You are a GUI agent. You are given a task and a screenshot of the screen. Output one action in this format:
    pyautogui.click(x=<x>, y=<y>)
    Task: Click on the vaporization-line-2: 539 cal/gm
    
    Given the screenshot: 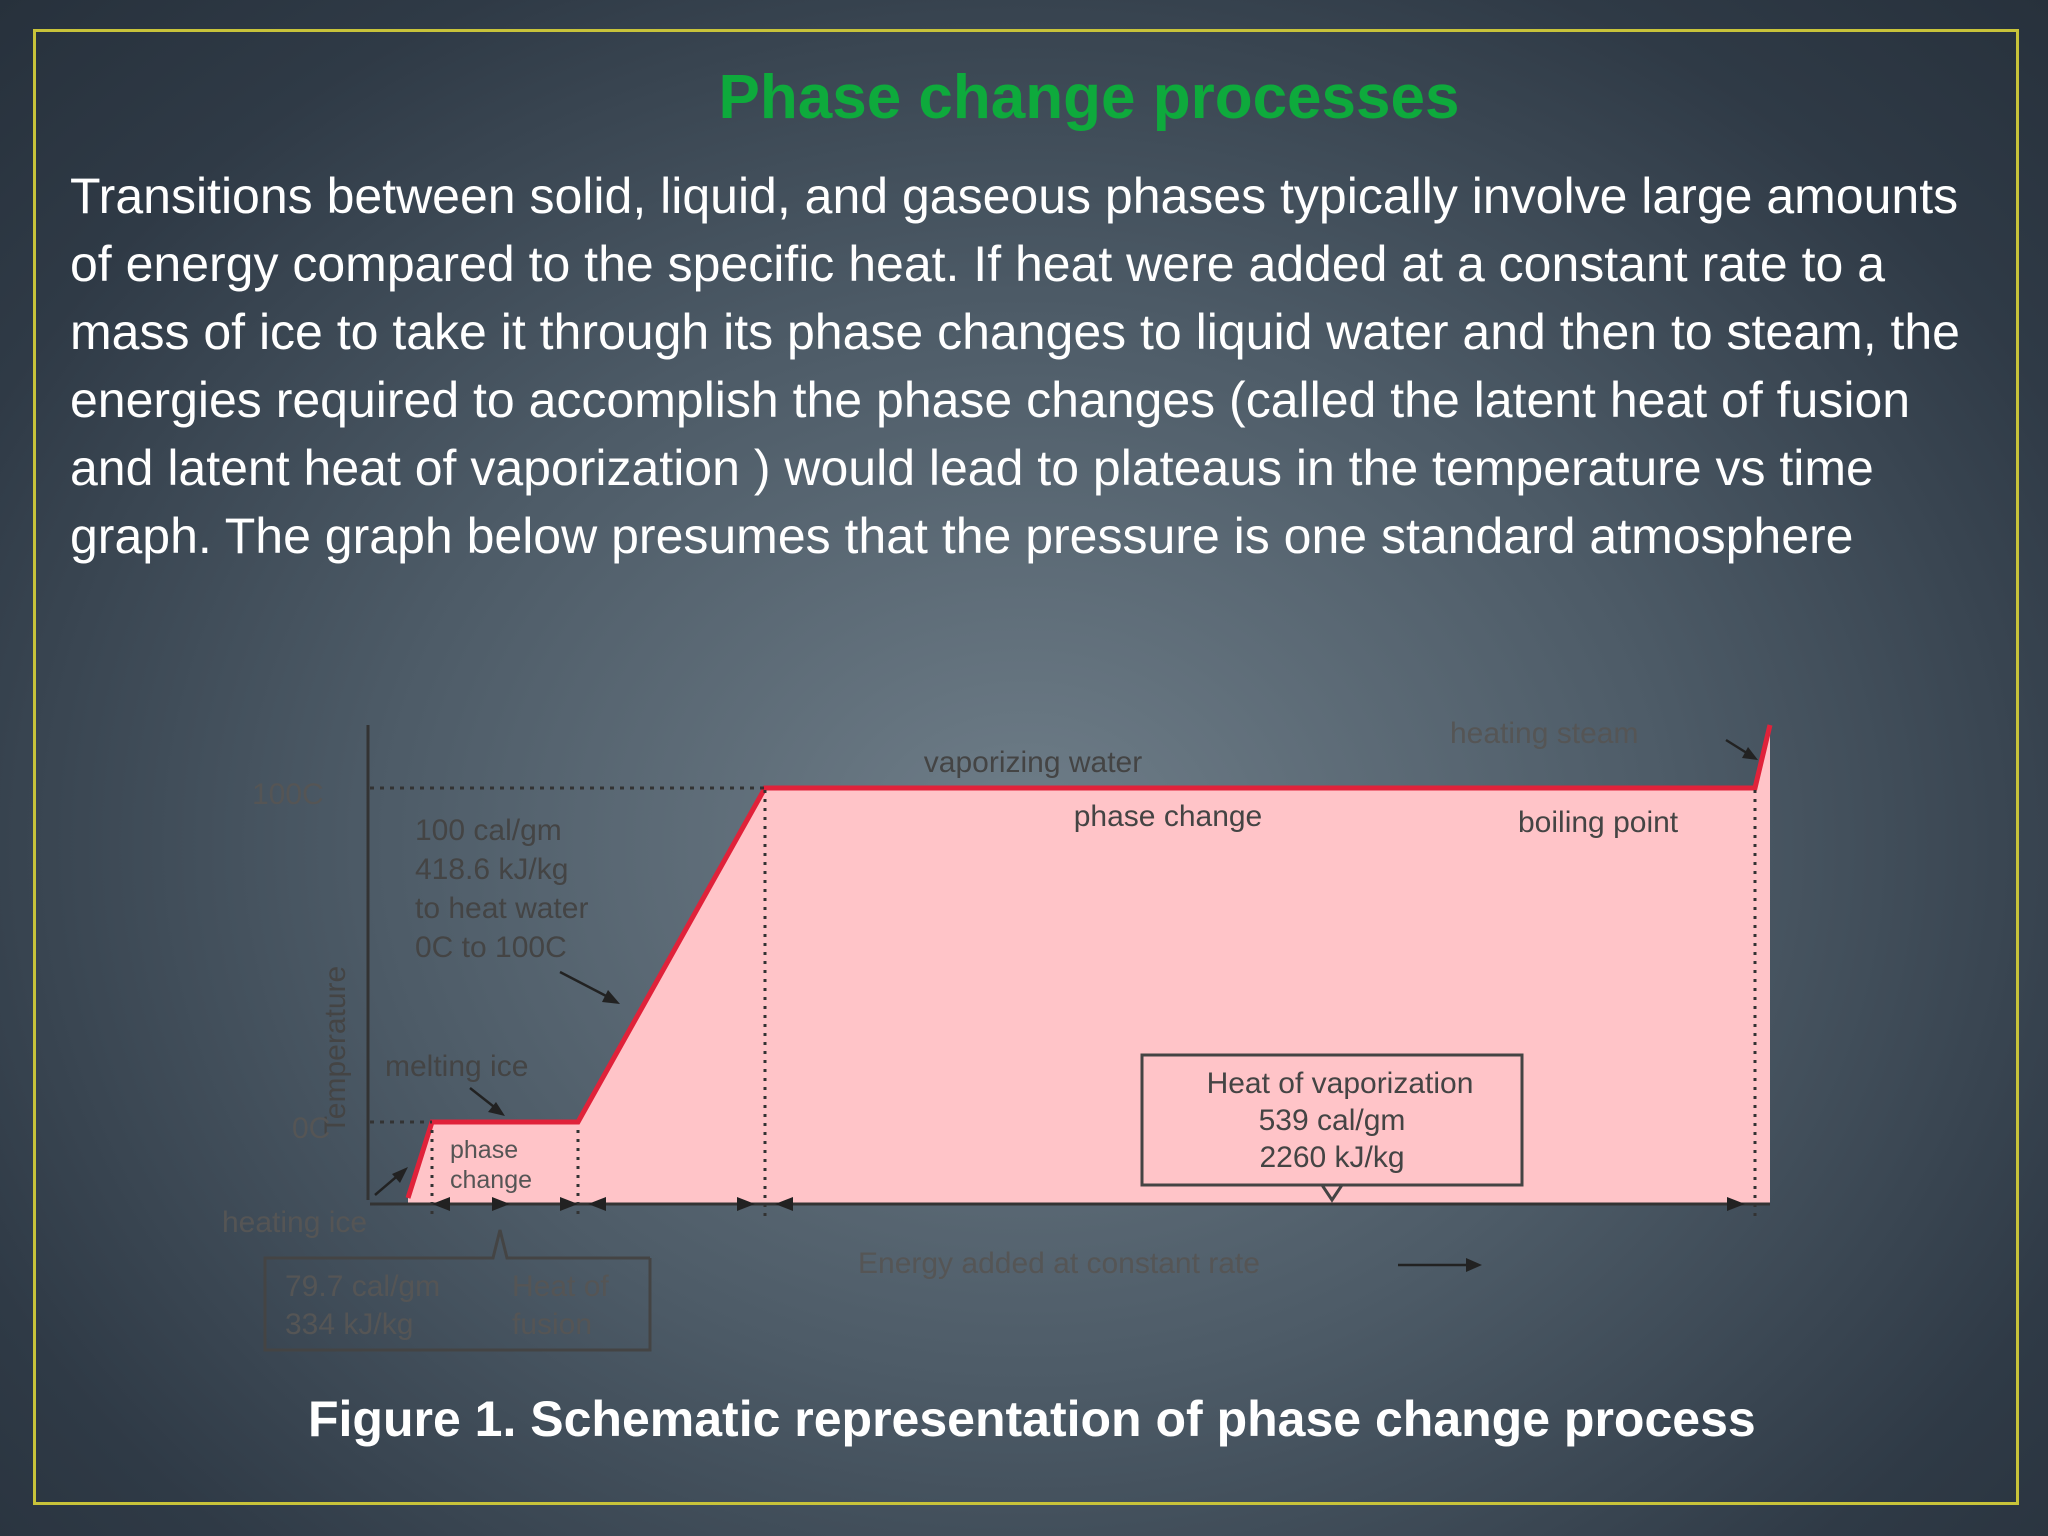 What is the action you would take?
    pyautogui.click(x=1332, y=1120)
    